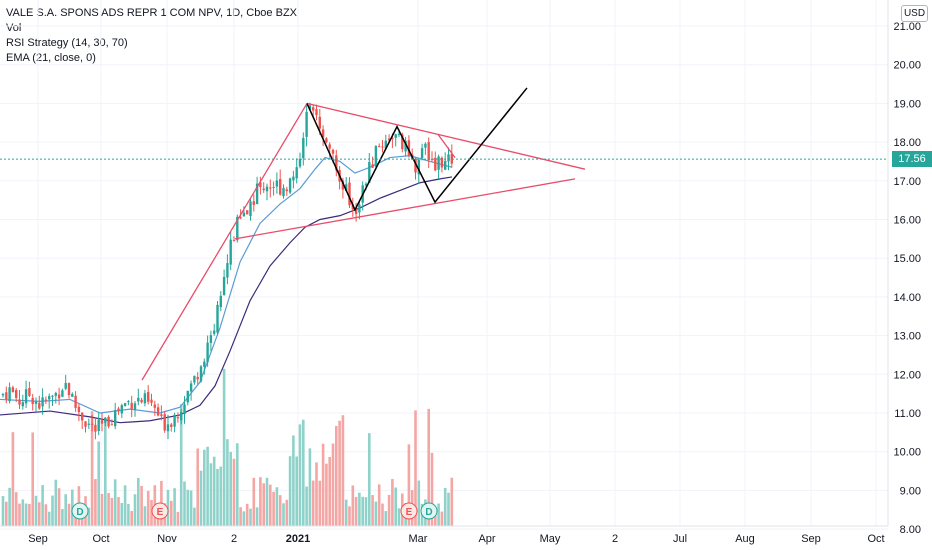  Describe the element at coordinates (550, 539) in the screenshot. I see `time-tick-label: May` at that location.